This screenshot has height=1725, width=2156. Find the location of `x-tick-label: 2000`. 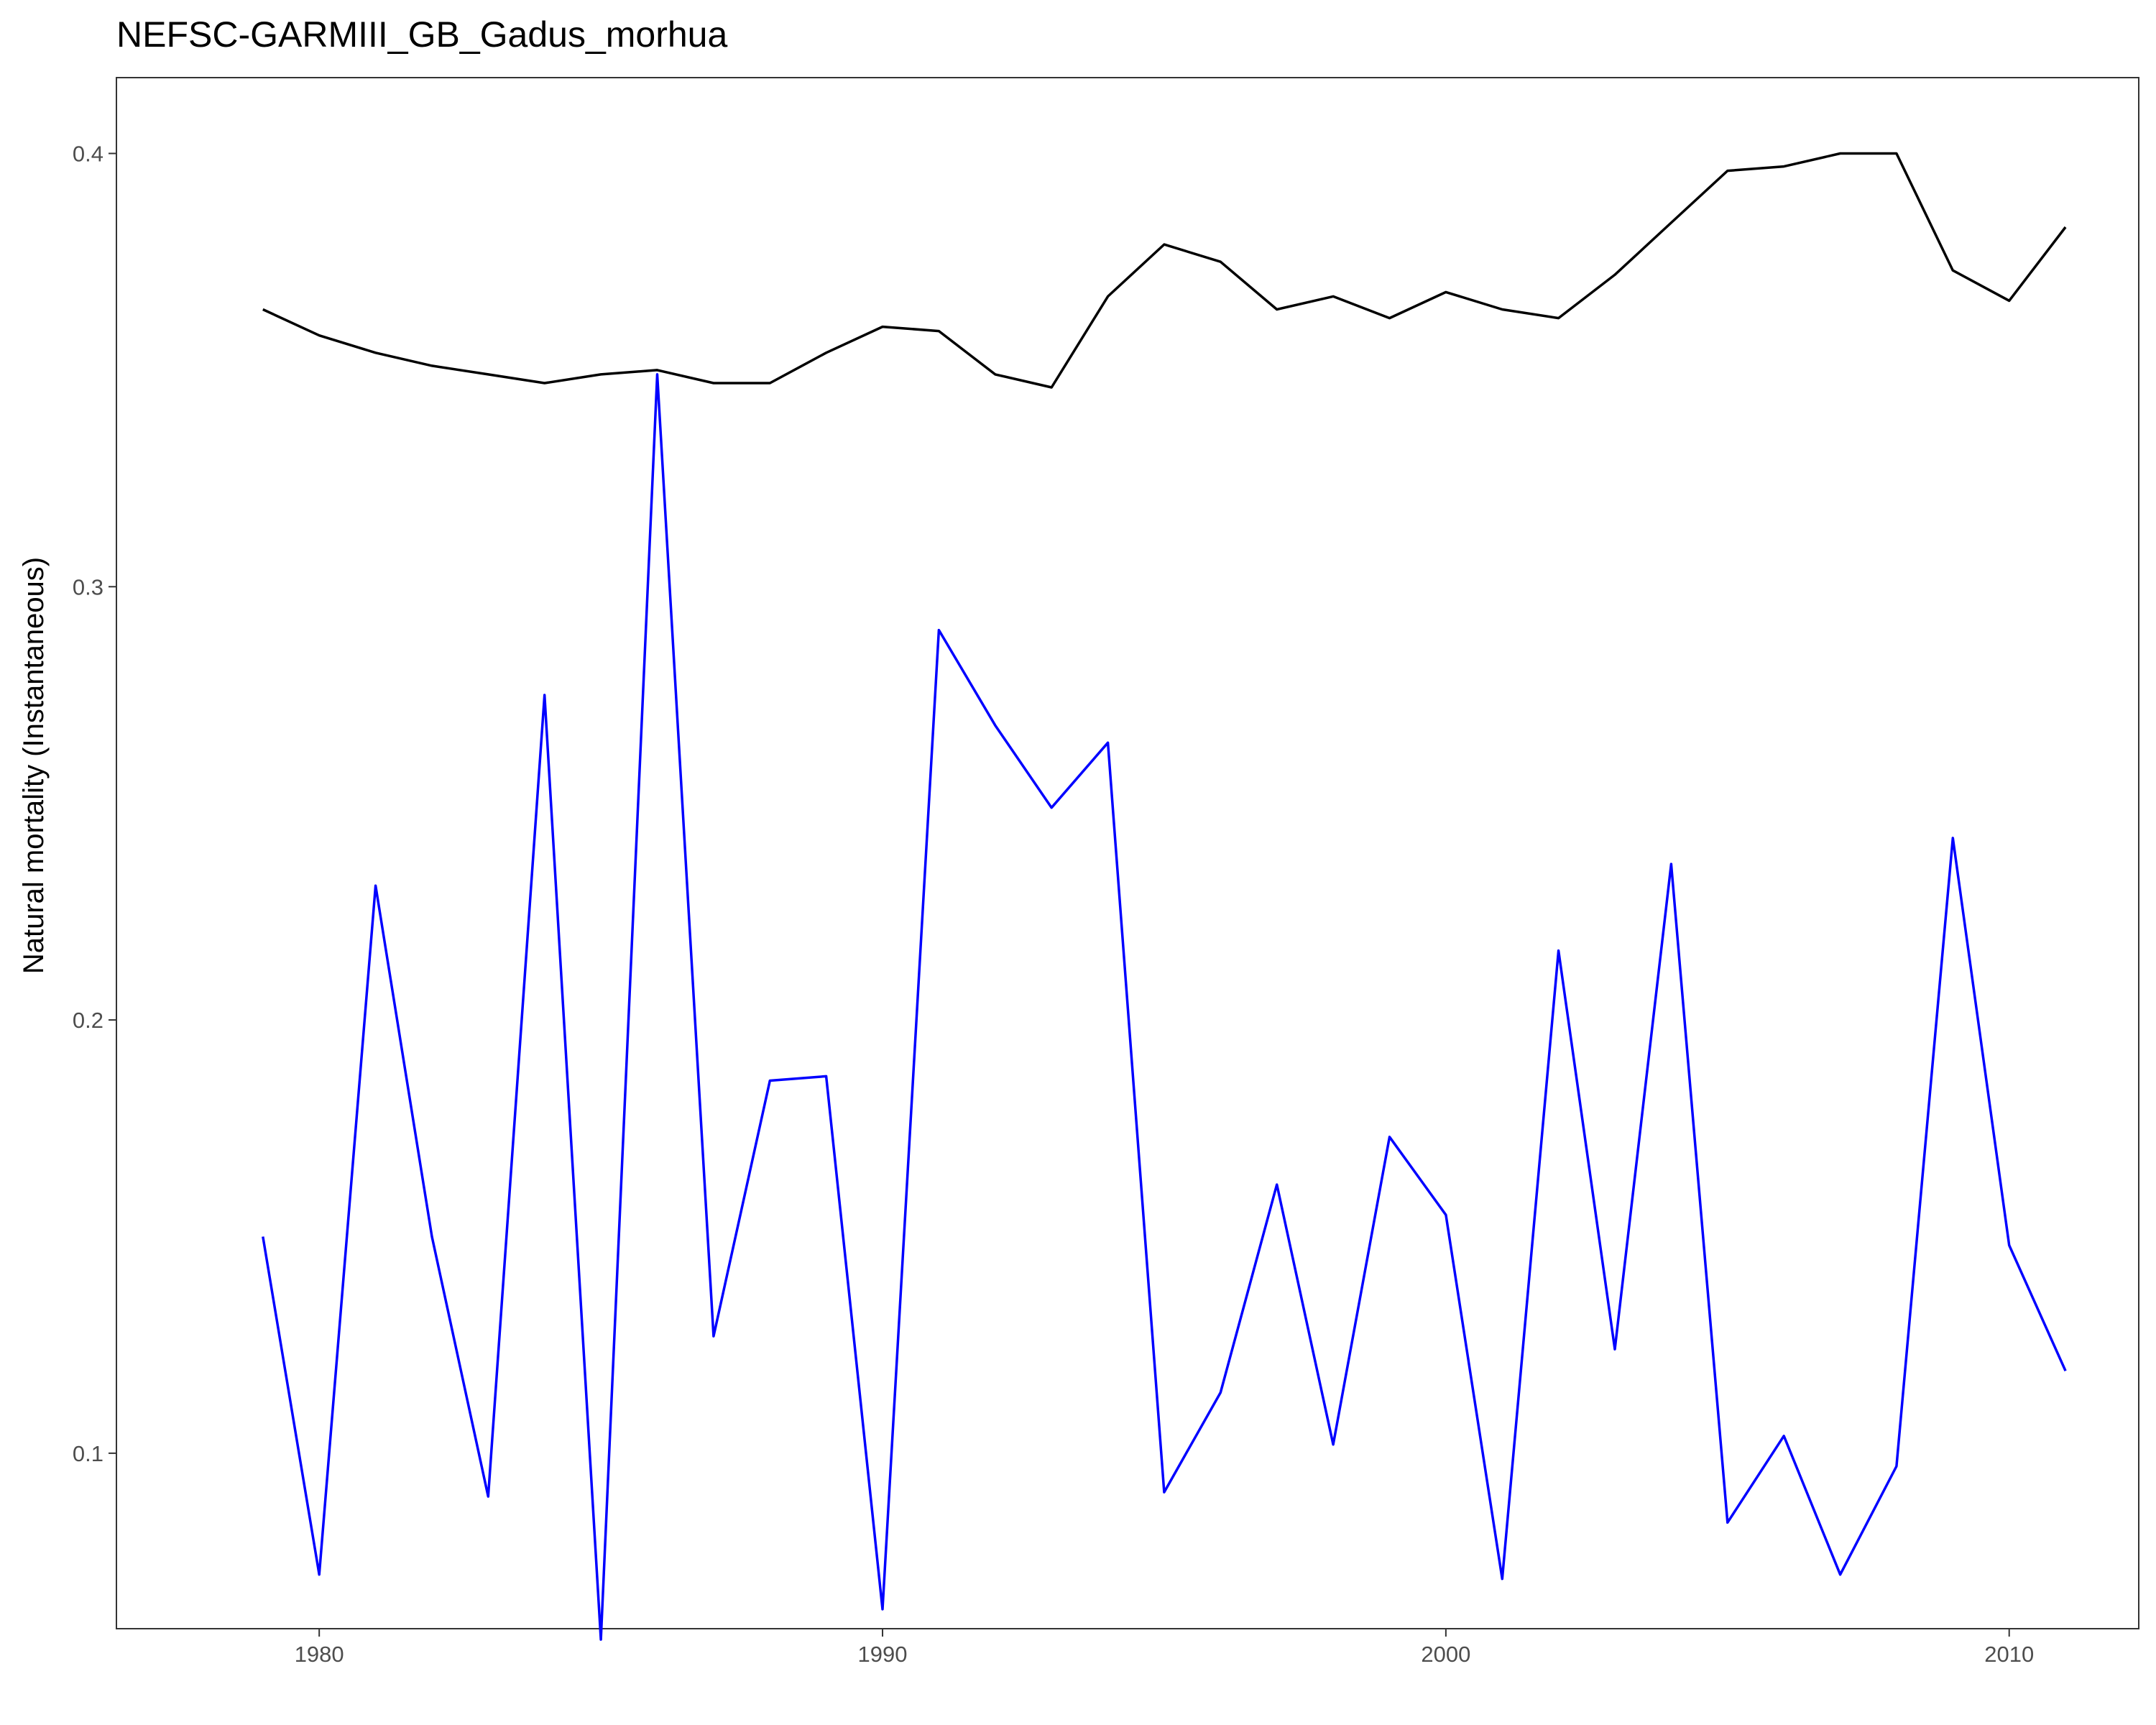

x-tick-label: 2000 is located at coordinates (1445, 1654).